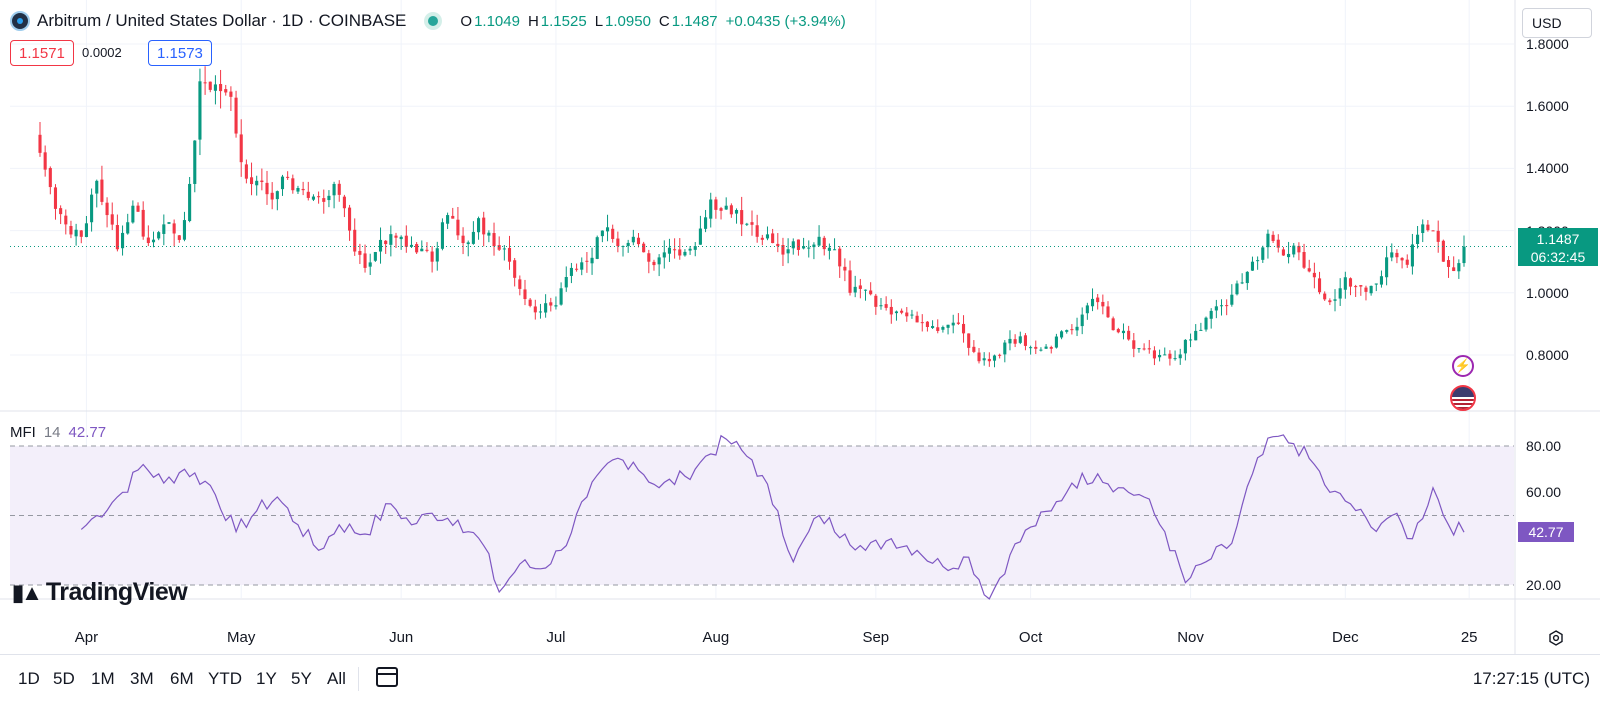 This screenshot has width=1600, height=701. Describe the element at coordinates (1345, 637) in the screenshot. I see `time-axis-label: Dec` at that location.